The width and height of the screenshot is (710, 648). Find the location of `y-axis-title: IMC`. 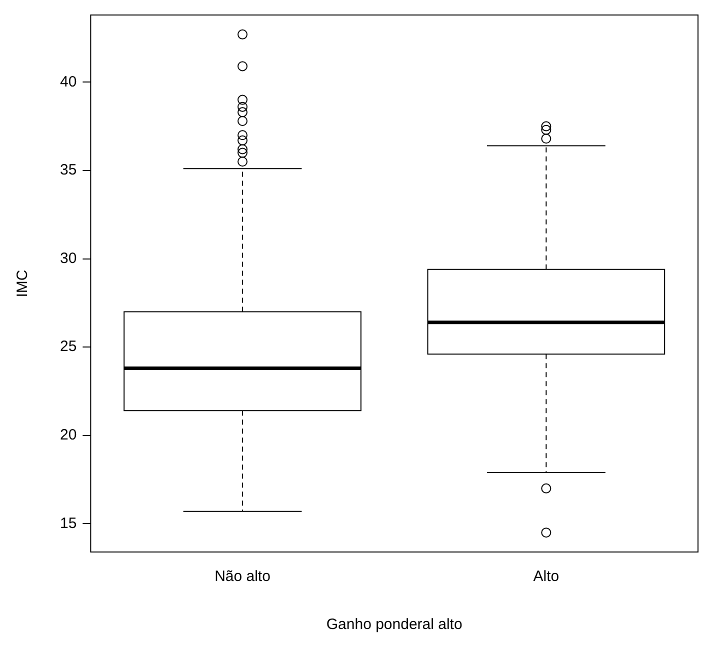

y-axis-title: IMC is located at coordinates (23, 284).